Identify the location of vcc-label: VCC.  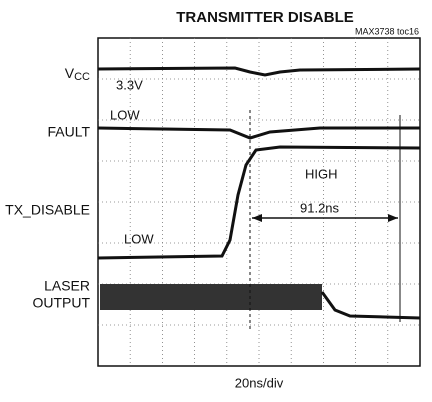
(77, 74).